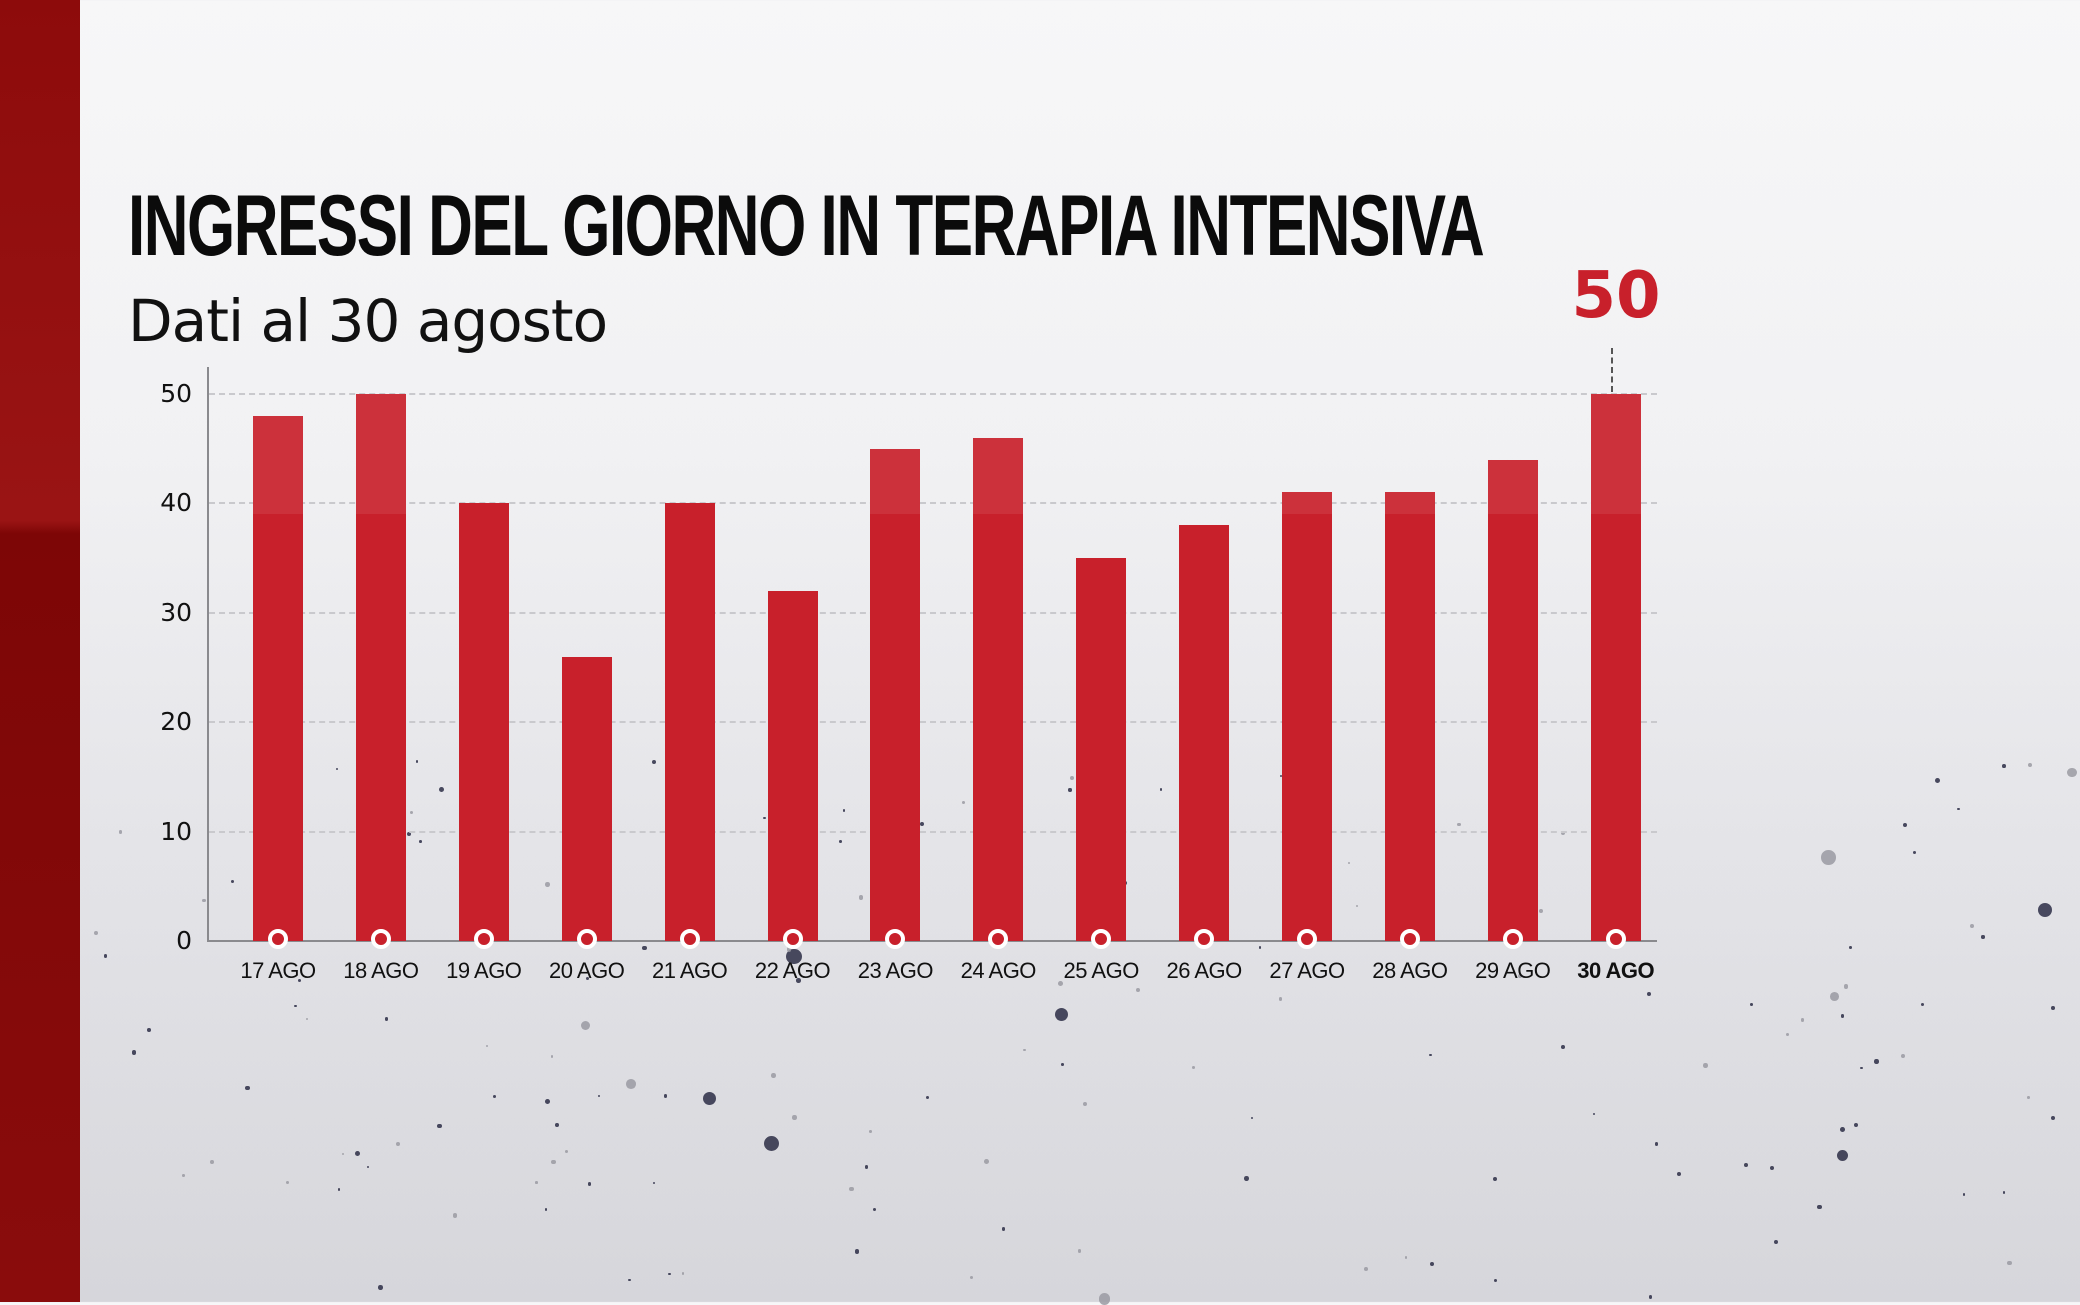 This screenshot has height=1305, width=2080. I want to click on x-tick-label: 28 AGO, so click(1410, 970).